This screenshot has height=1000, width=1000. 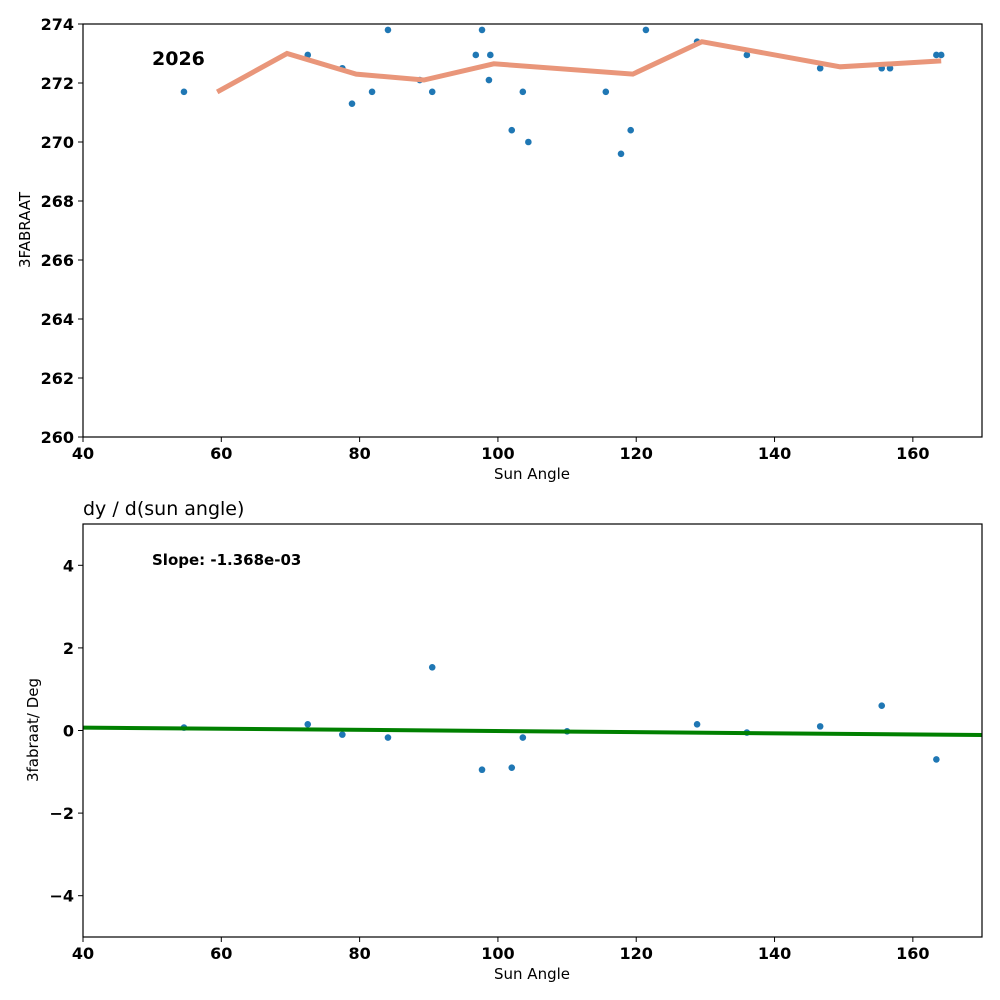 What do you see at coordinates (497, 953) in the screenshot?
I see `bottom-x-tick-label: 100` at bounding box center [497, 953].